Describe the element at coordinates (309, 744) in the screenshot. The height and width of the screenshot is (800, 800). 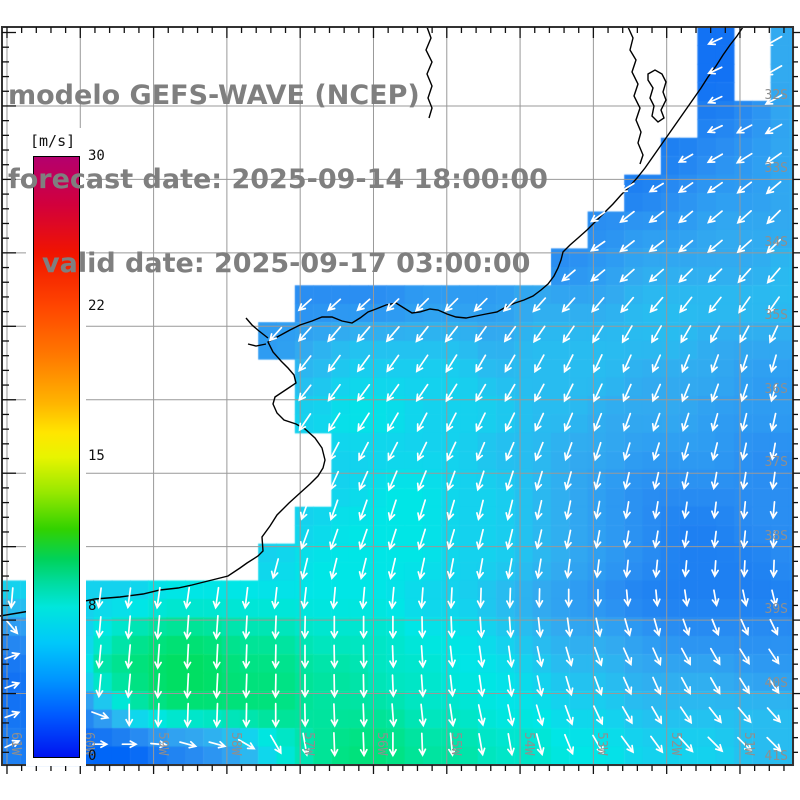
I see `lon-label-57W: 57W` at that location.